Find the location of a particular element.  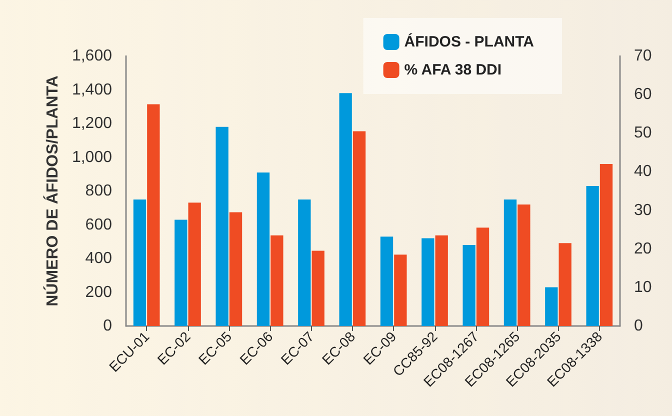

y2-tick-label: 70 is located at coordinates (643, 56).